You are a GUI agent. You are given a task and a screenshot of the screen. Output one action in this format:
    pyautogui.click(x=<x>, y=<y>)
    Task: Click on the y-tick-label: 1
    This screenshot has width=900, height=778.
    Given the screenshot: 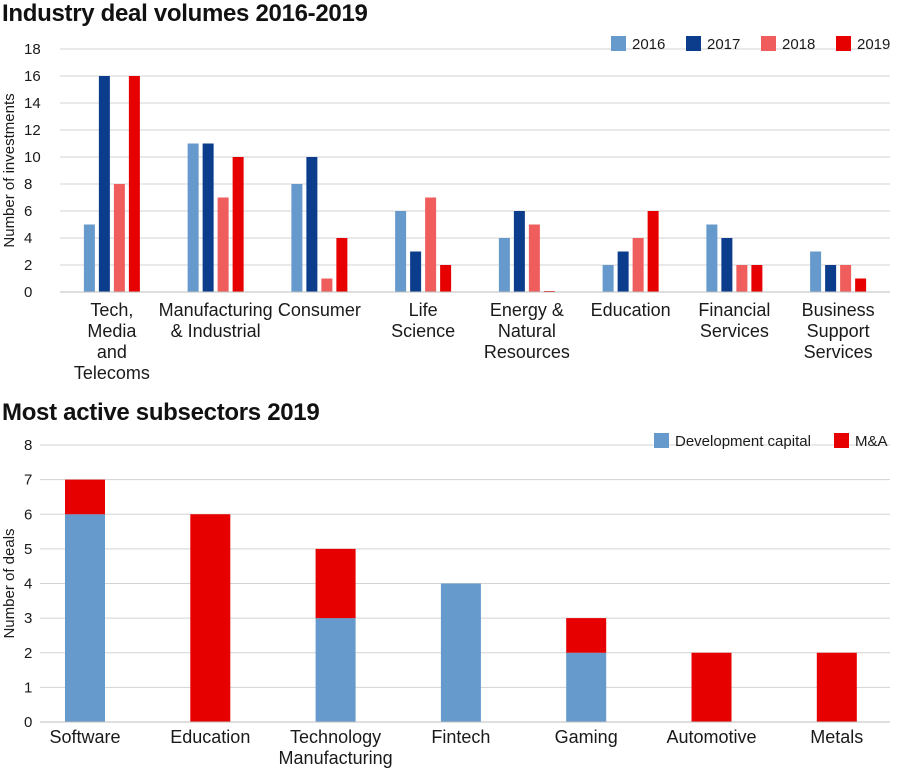 What is the action you would take?
    pyautogui.click(x=28, y=687)
    